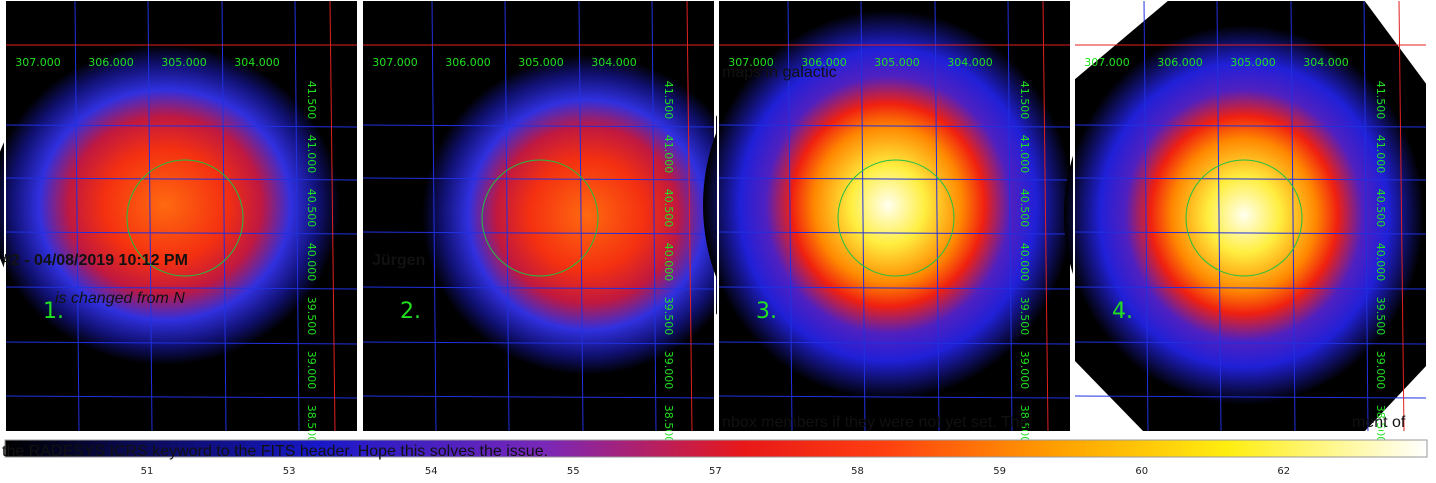 The width and height of the screenshot is (1436, 483). I want to click on panel-label: 1., so click(53, 311).